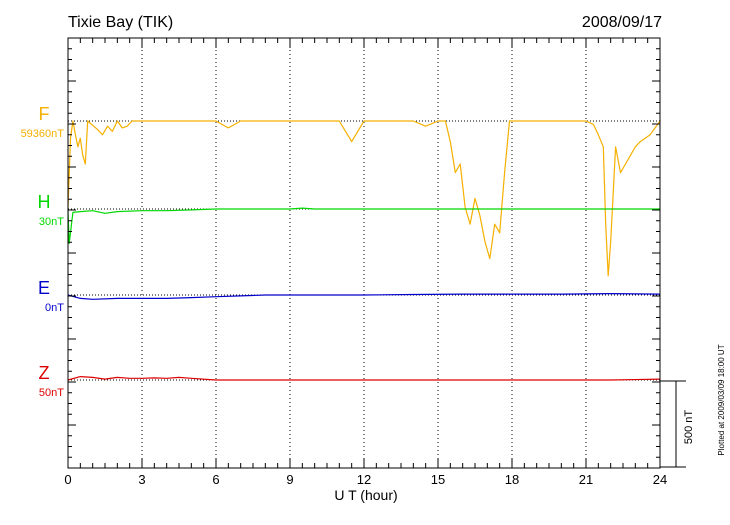  What do you see at coordinates (622, 22) in the screenshot?
I see `chart-date: 2008/09/17` at bounding box center [622, 22].